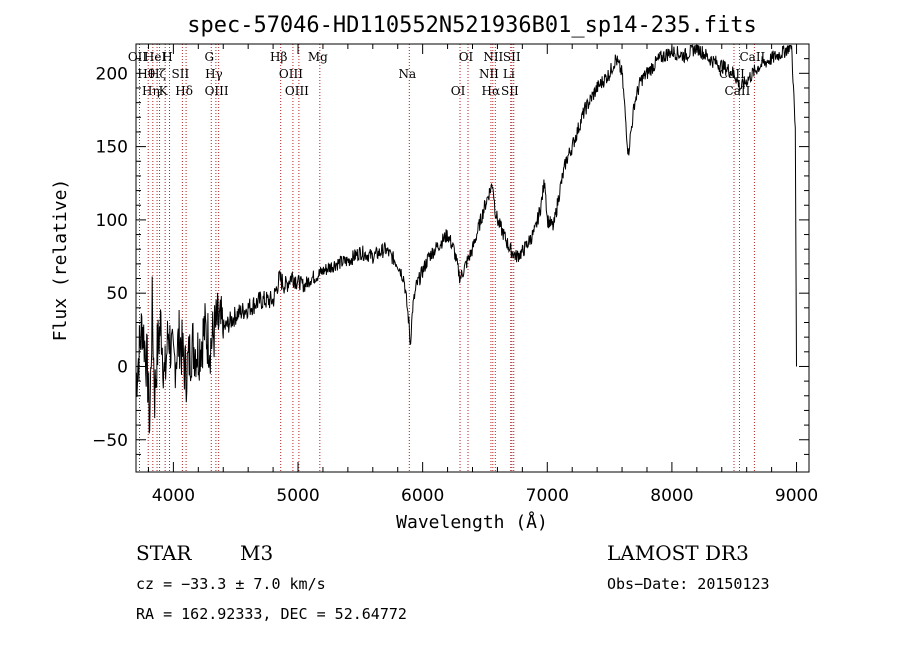 This screenshot has height=654, width=900. What do you see at coordinates (110, 441) in the screenshot?
I see `y-tick-label: −50` at bounding box center [110, 441].